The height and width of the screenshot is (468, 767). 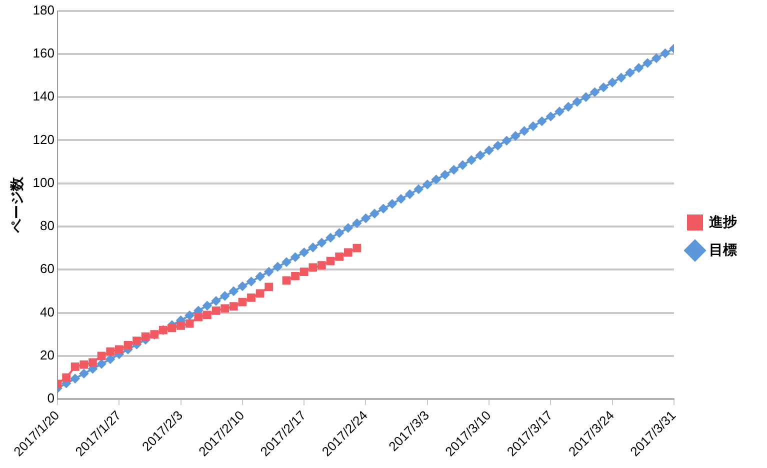 I want to click on y-tick-label: 20, so click(x=47, y=355).